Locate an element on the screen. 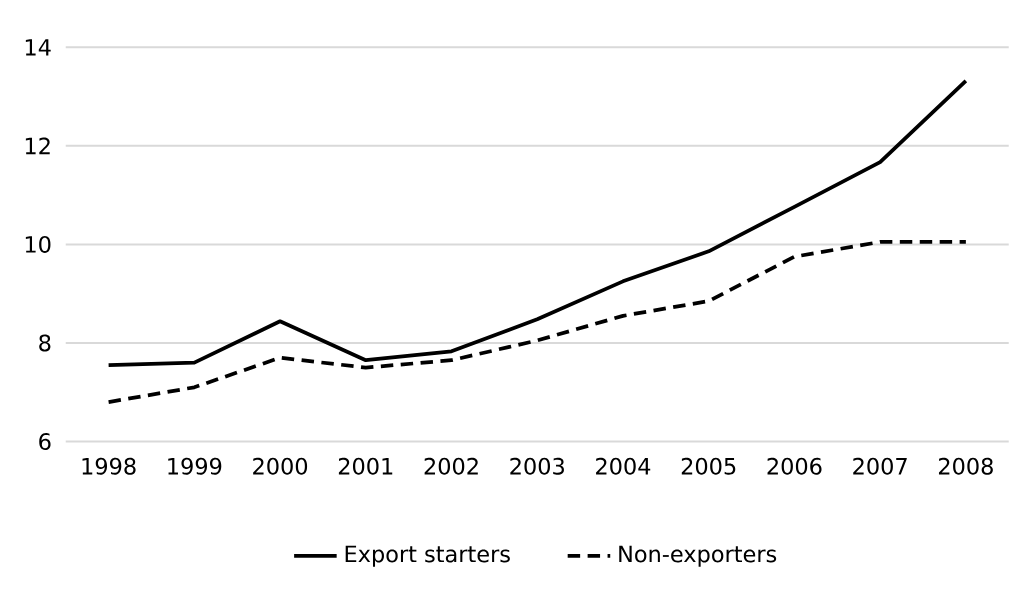 The image size is (1022, 589). y-tick-label: 8 is located at coordinates (45, 343).